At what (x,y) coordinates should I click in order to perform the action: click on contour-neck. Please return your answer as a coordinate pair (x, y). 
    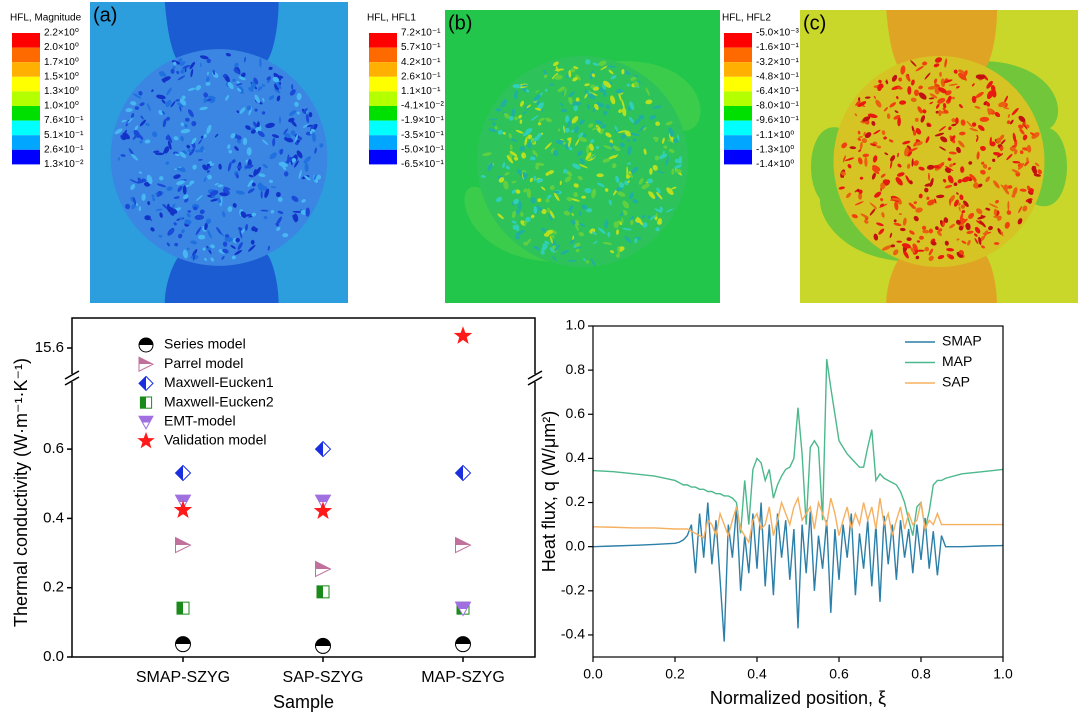
    Looking at the image, I should click on (942, 278).